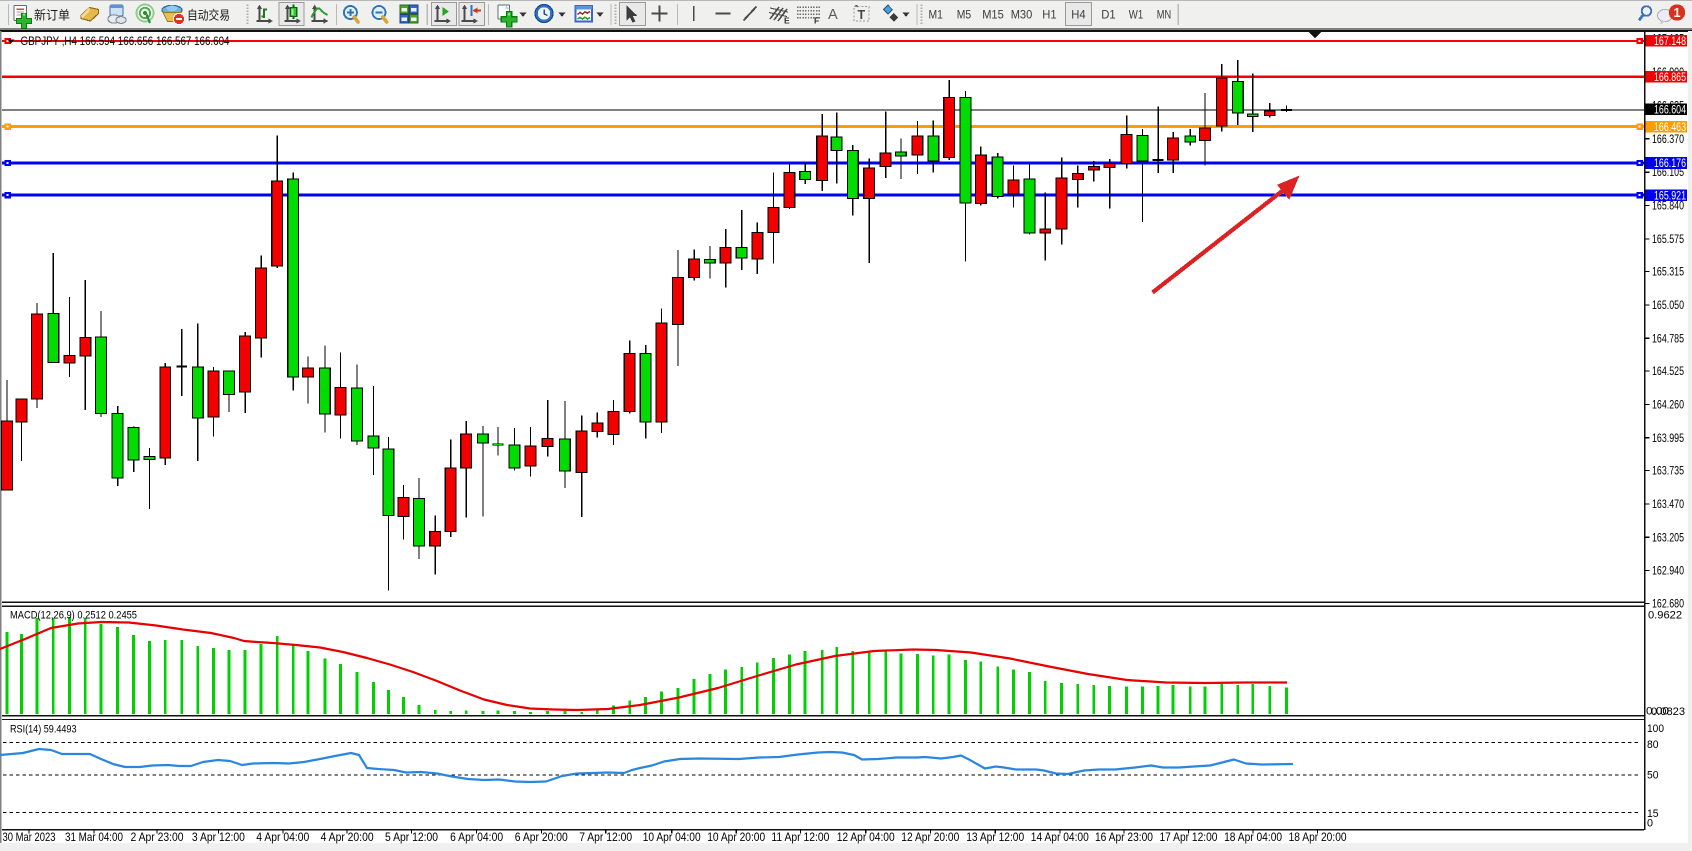 The width and height of the screenshot is (1692, 851). I want to click on svg-text: 6 Apr 04:00, so click(476, 837).